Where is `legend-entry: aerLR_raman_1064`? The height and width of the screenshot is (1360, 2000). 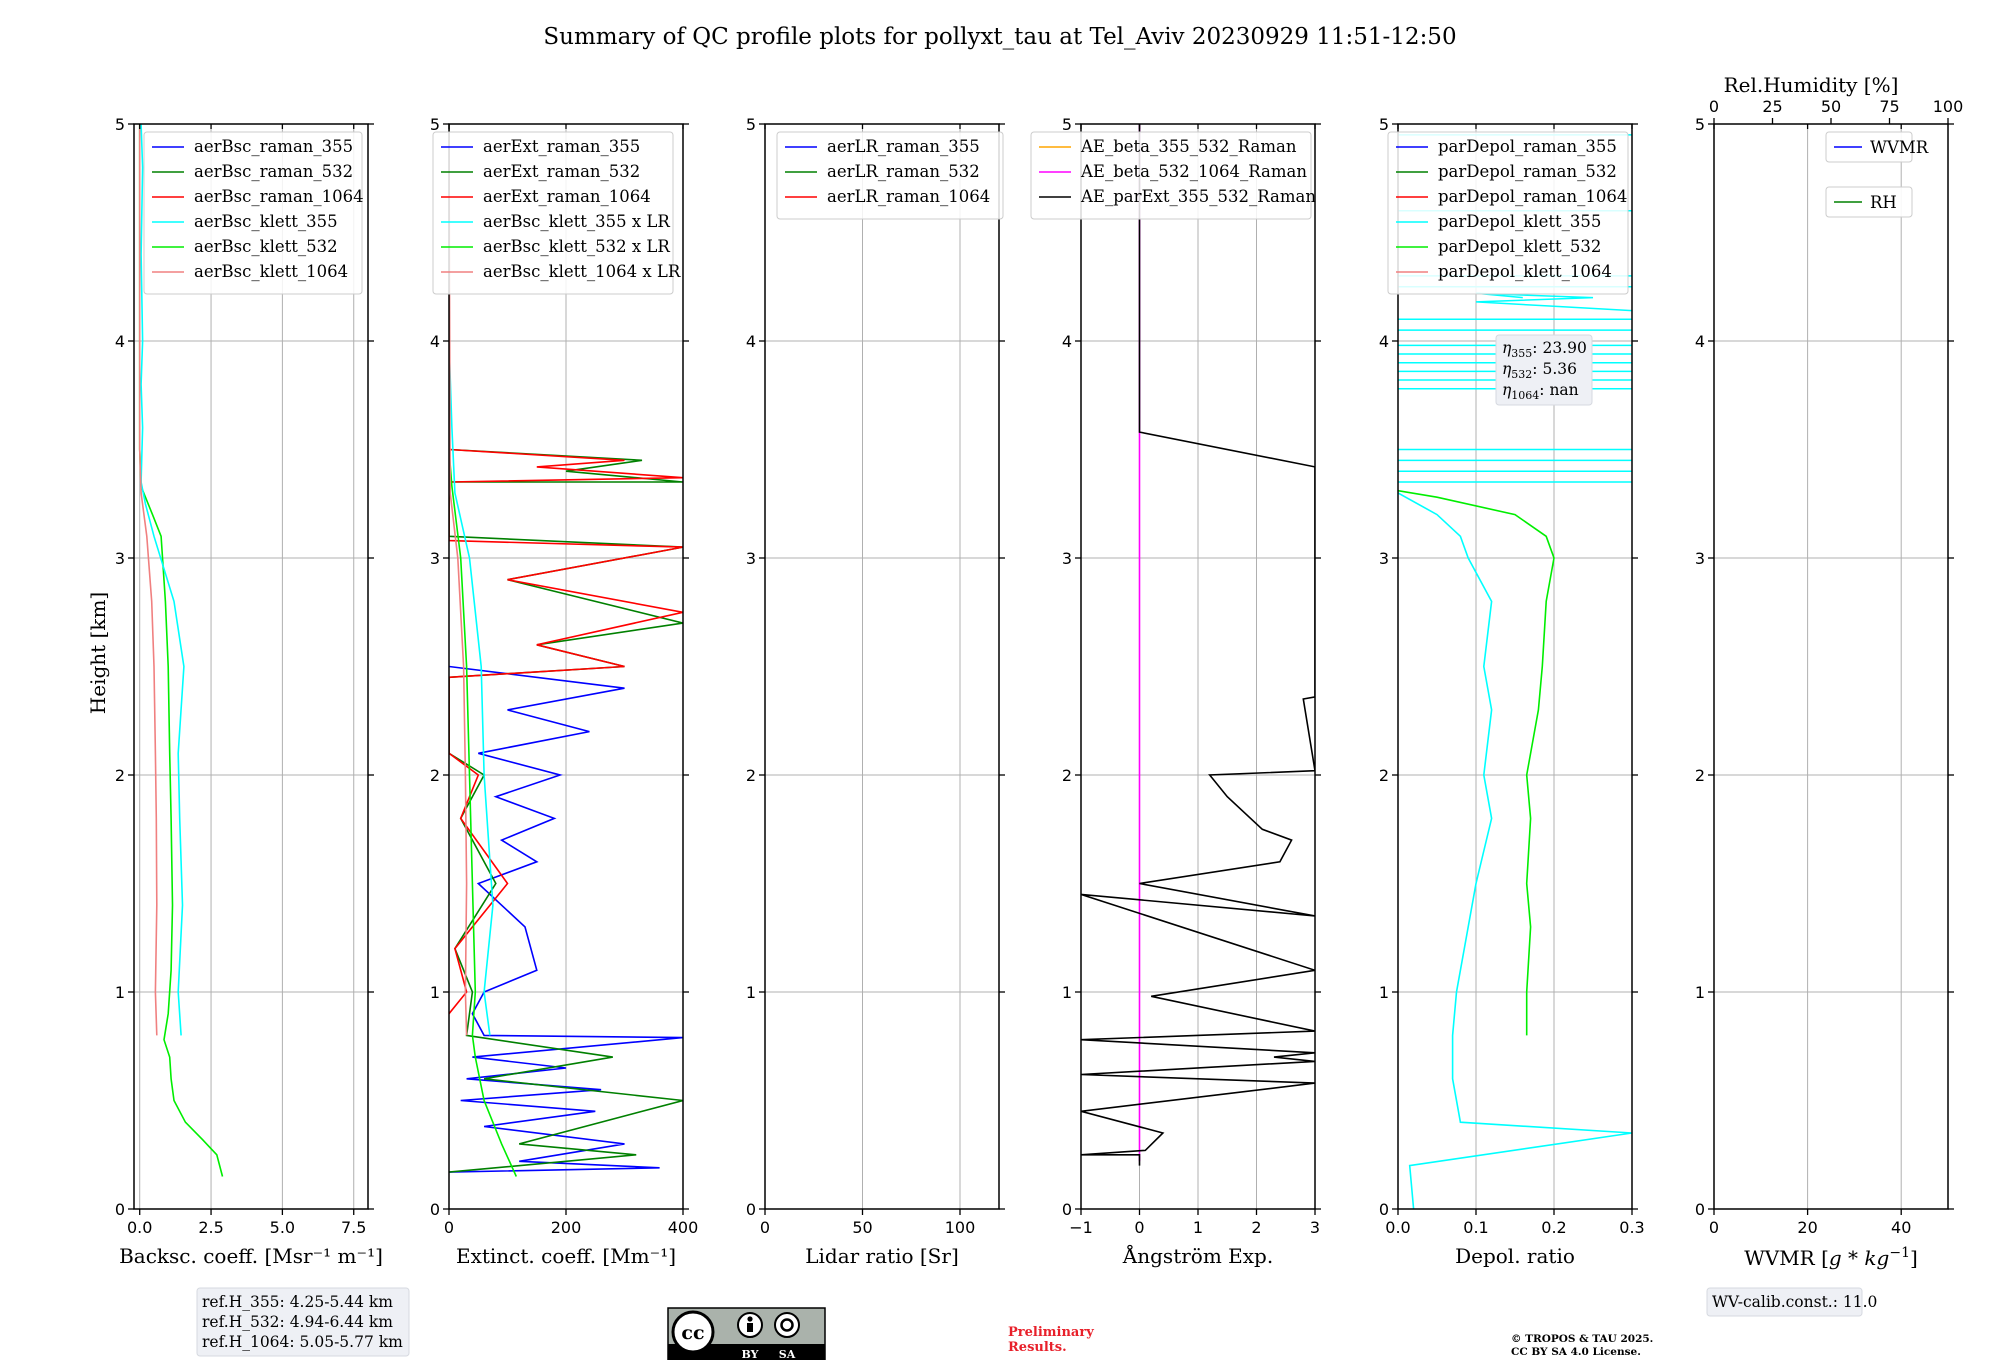
legend-entry: aerLR_raman_1064 is located at coordinates (908, 196).